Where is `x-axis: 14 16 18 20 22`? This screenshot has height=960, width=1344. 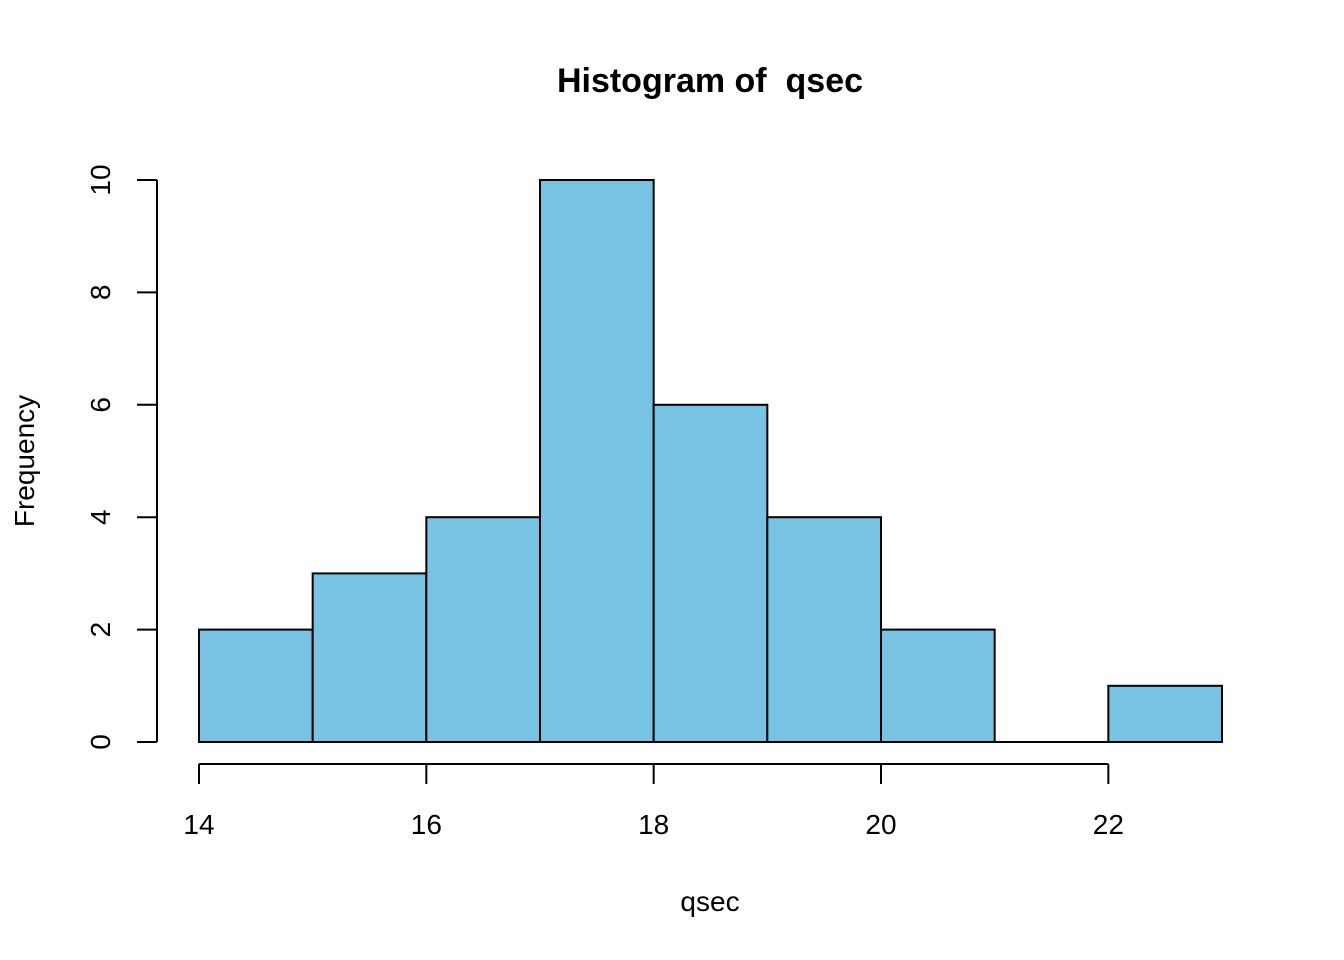
x-axis: 14 16 18 20 22 is located at coordinates (653, 801).